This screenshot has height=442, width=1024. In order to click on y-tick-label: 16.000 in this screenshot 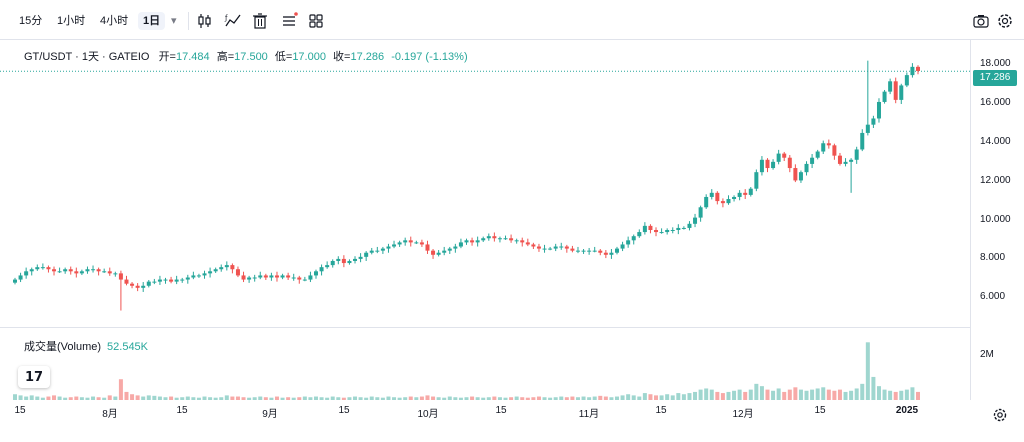, I will do `click(995, 102)`.